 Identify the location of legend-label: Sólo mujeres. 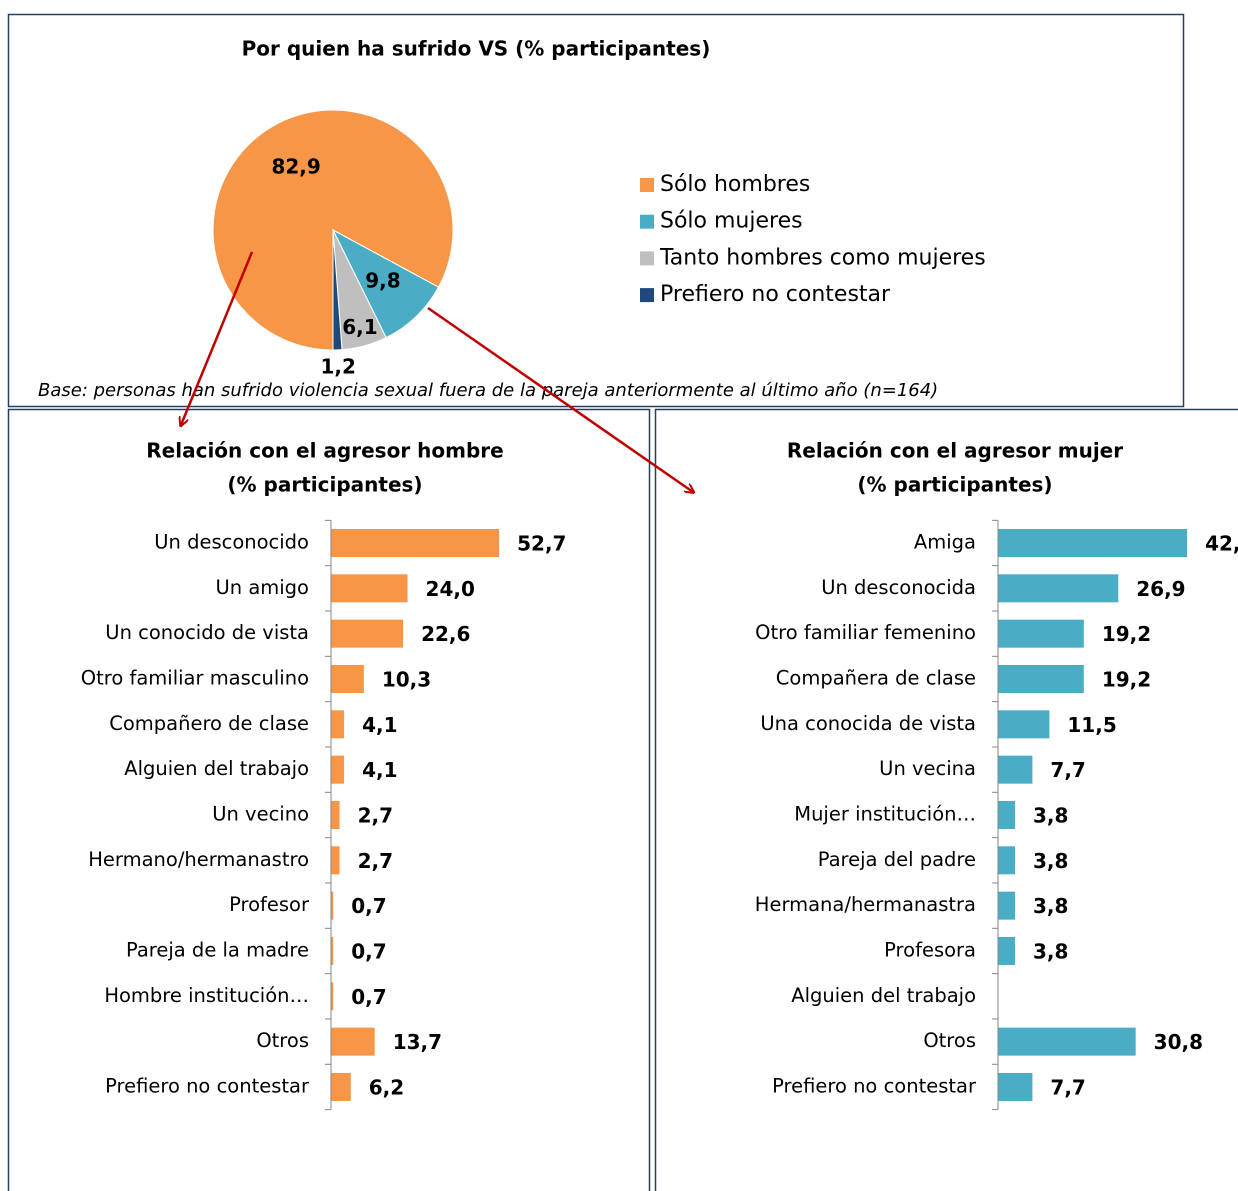
(731, 221).